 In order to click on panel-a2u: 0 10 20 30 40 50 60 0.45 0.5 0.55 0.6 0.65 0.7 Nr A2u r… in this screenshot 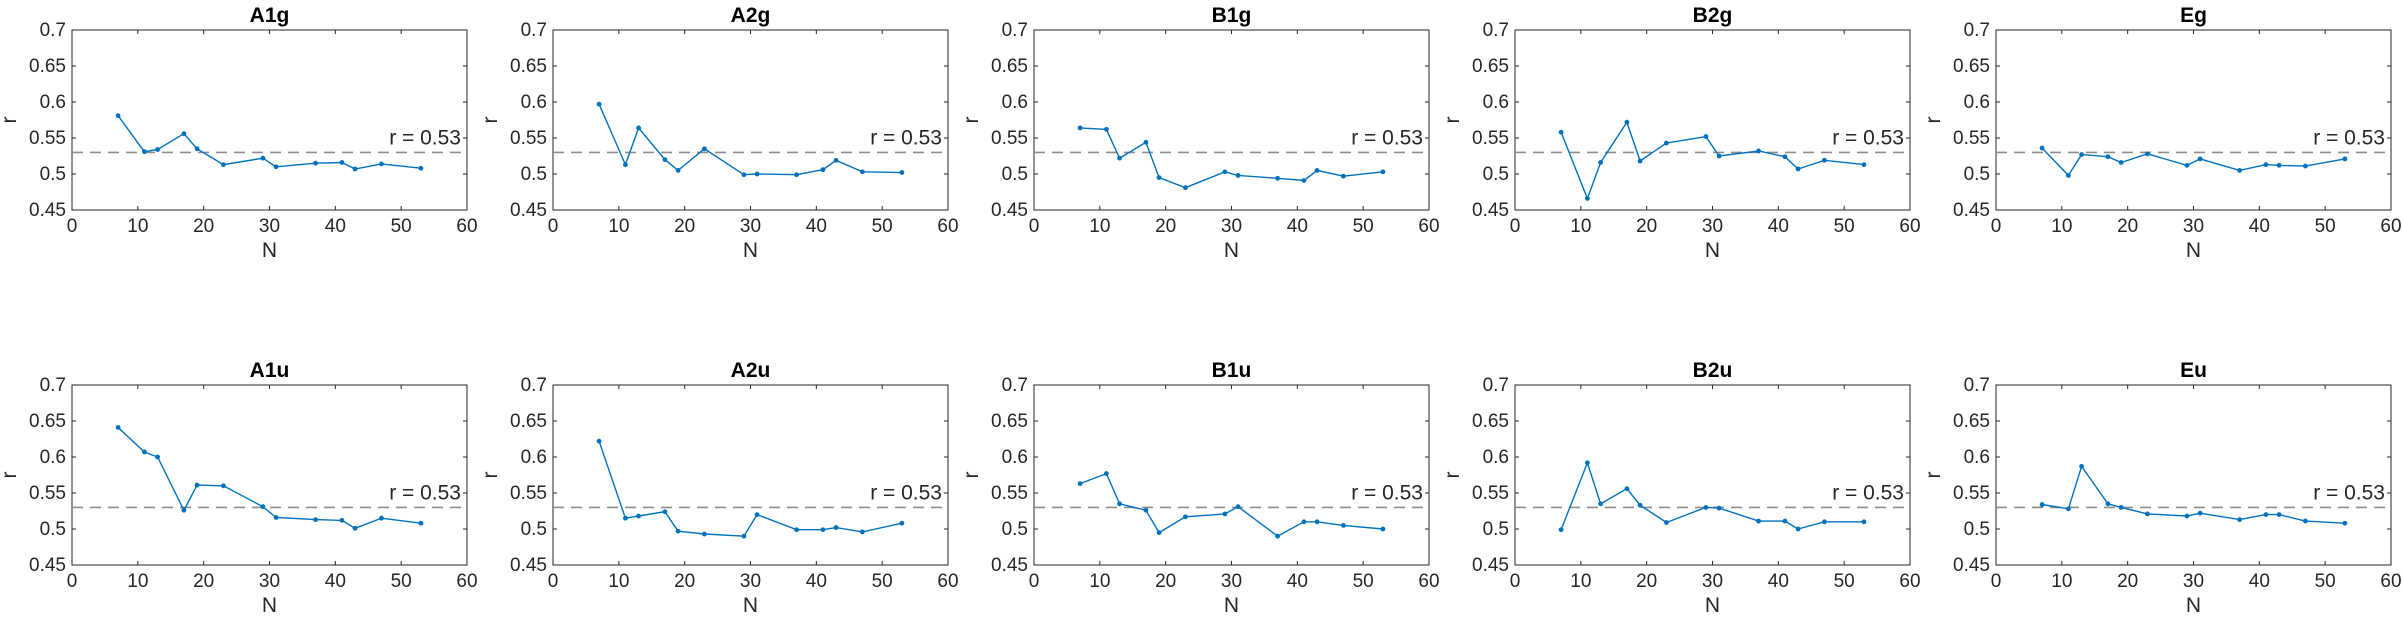, I will do `click(719, 488)`.